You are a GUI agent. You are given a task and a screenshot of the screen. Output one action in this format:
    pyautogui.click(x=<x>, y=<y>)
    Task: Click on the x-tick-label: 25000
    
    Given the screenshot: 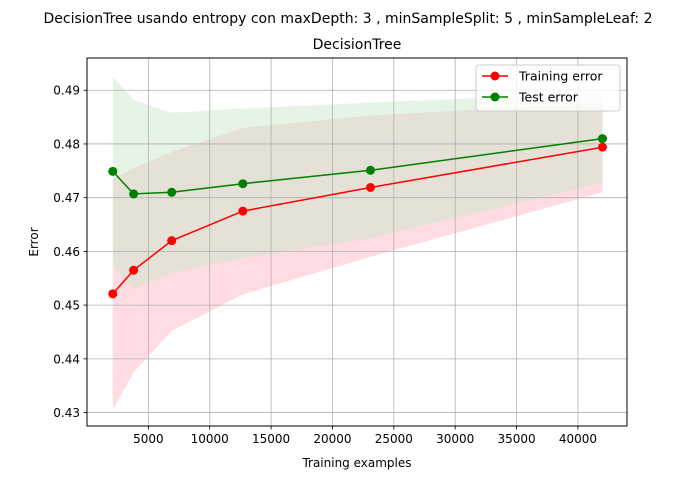 What is the action you would take?
    pyautogui.click(x=394, y=439)
    